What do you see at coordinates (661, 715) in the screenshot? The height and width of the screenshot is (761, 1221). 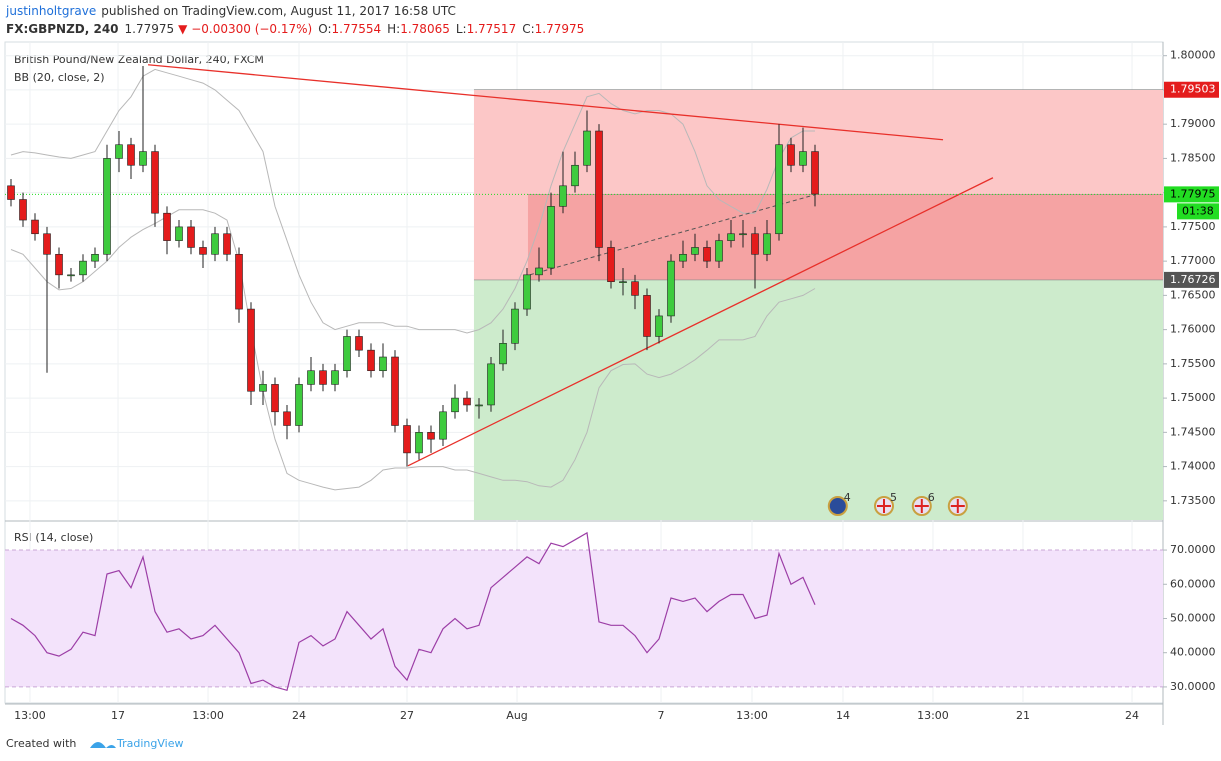 I see `x-tick-label: 7` at bounding box center [661, 715].